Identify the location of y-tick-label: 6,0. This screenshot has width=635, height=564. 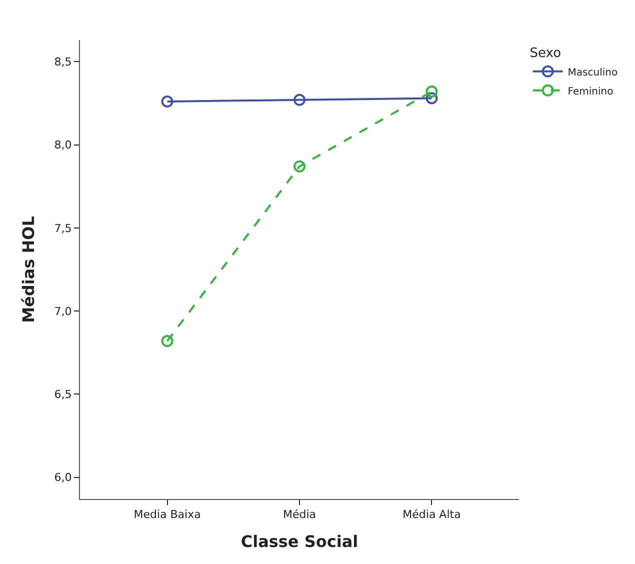
(63, 477).